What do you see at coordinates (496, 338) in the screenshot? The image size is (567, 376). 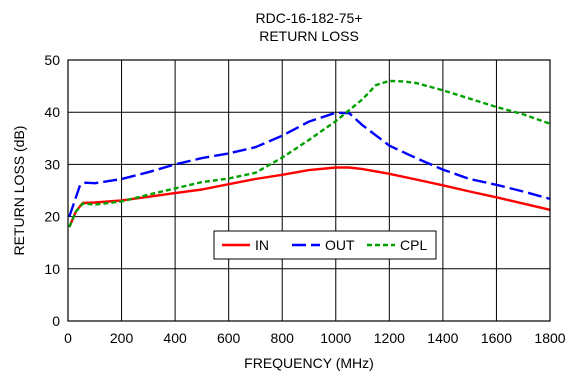 I see `x-tick-label: 1600` at bounding box center [496, 338].